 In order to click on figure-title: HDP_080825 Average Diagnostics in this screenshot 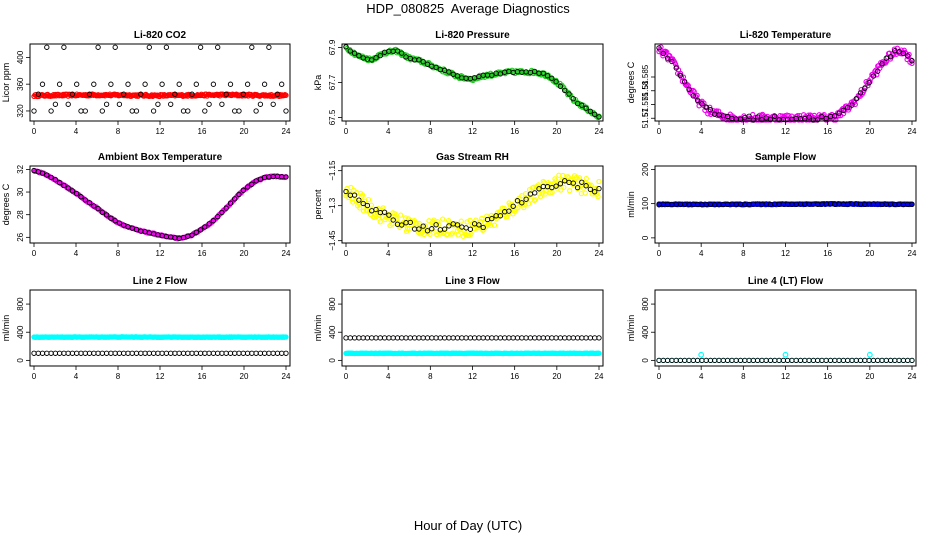, I will do `click(468, 8)`.